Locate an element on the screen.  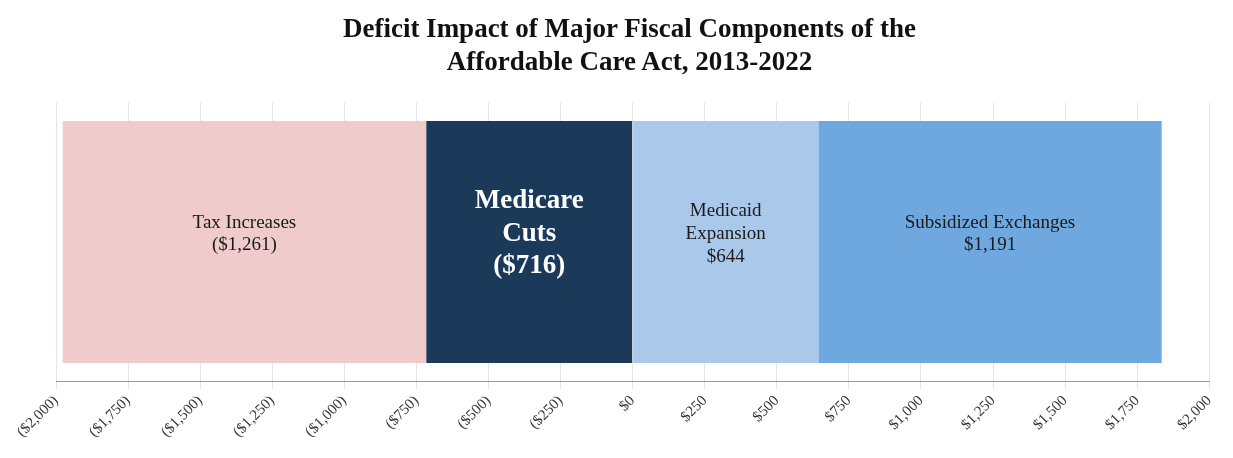
data-label: $1,191 is located at coordinates (990, 244).